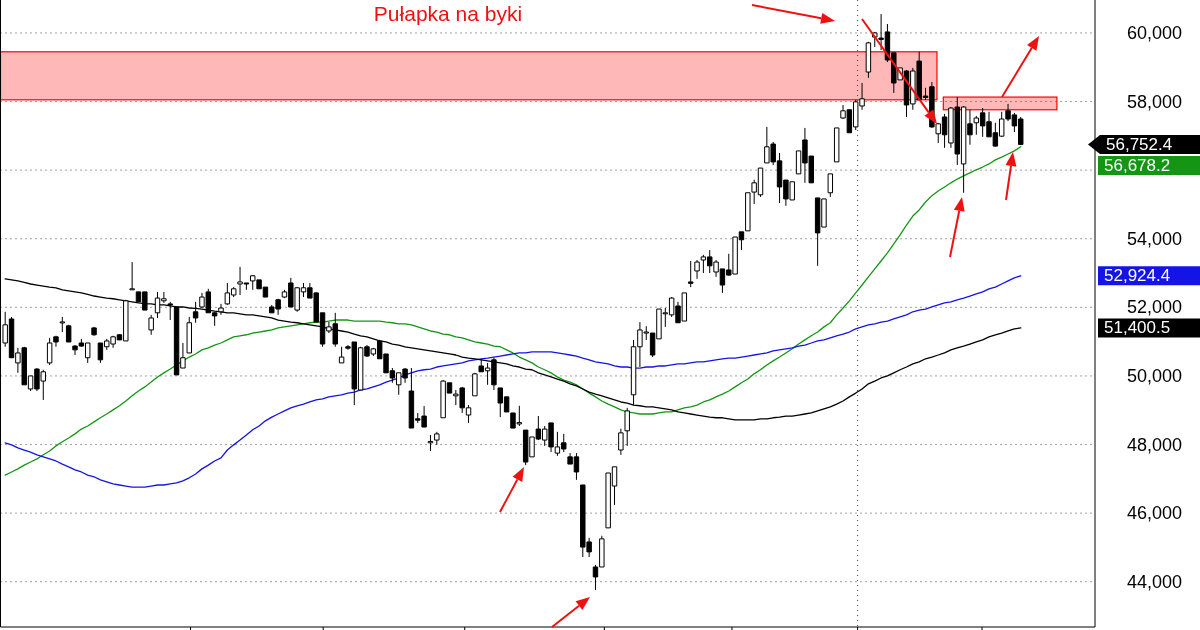 This screenshot has height=630, width=1200. I want to click on text: 56,678.2, so click(1137, 165).